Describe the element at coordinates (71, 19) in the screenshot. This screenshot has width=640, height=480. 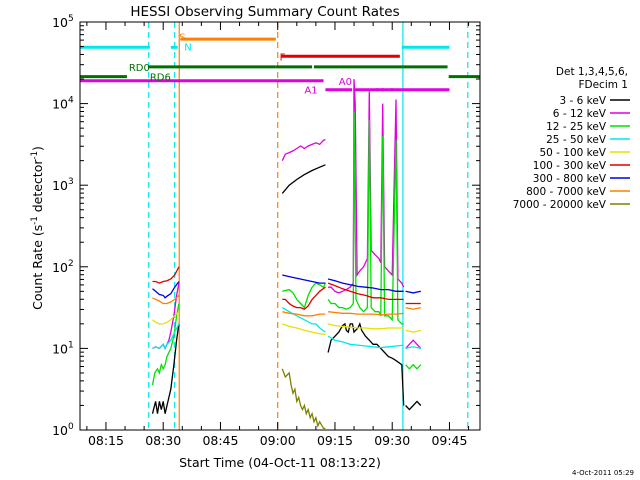
I see `y-tick-exponent: 5` at that location.